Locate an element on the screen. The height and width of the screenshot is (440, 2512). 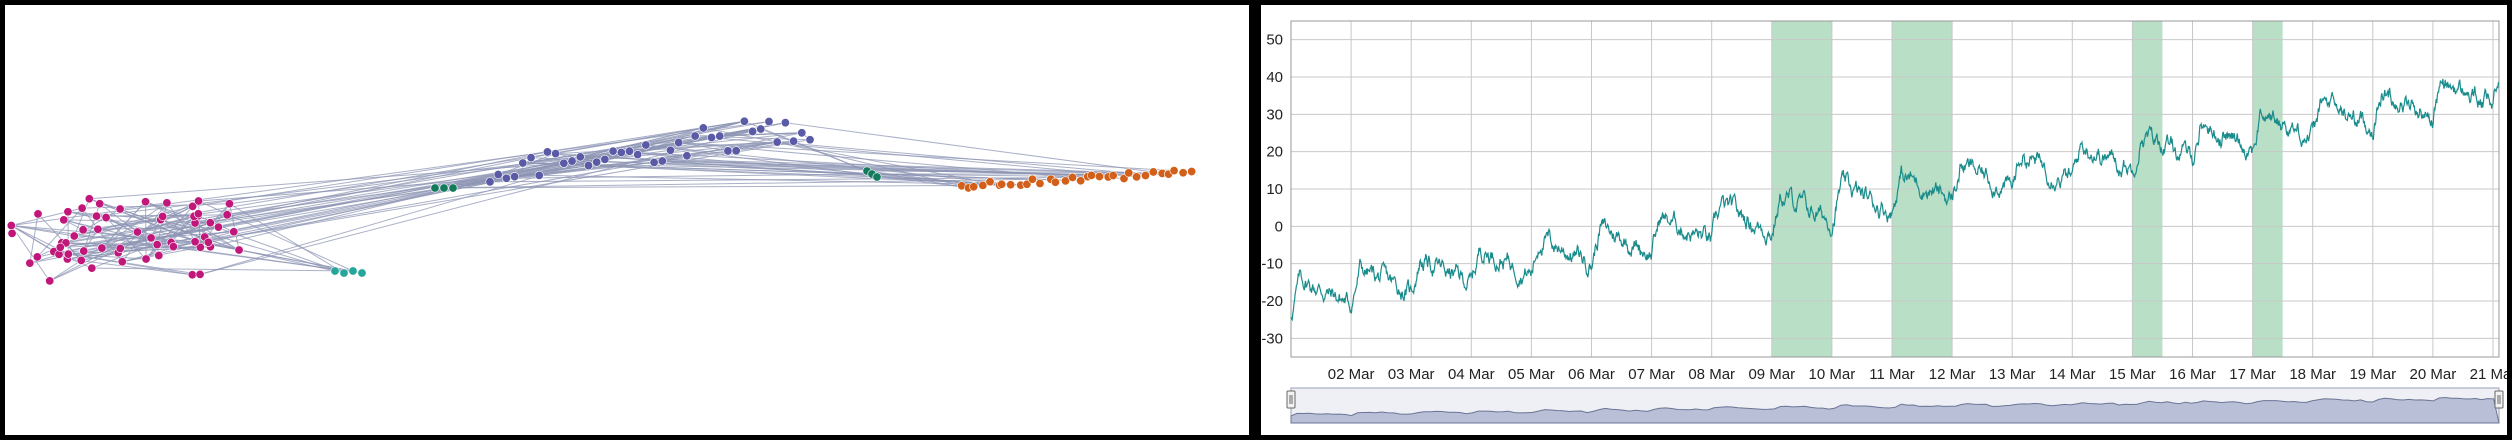
navigator-right-handle is located at coordinates (2499, 399).